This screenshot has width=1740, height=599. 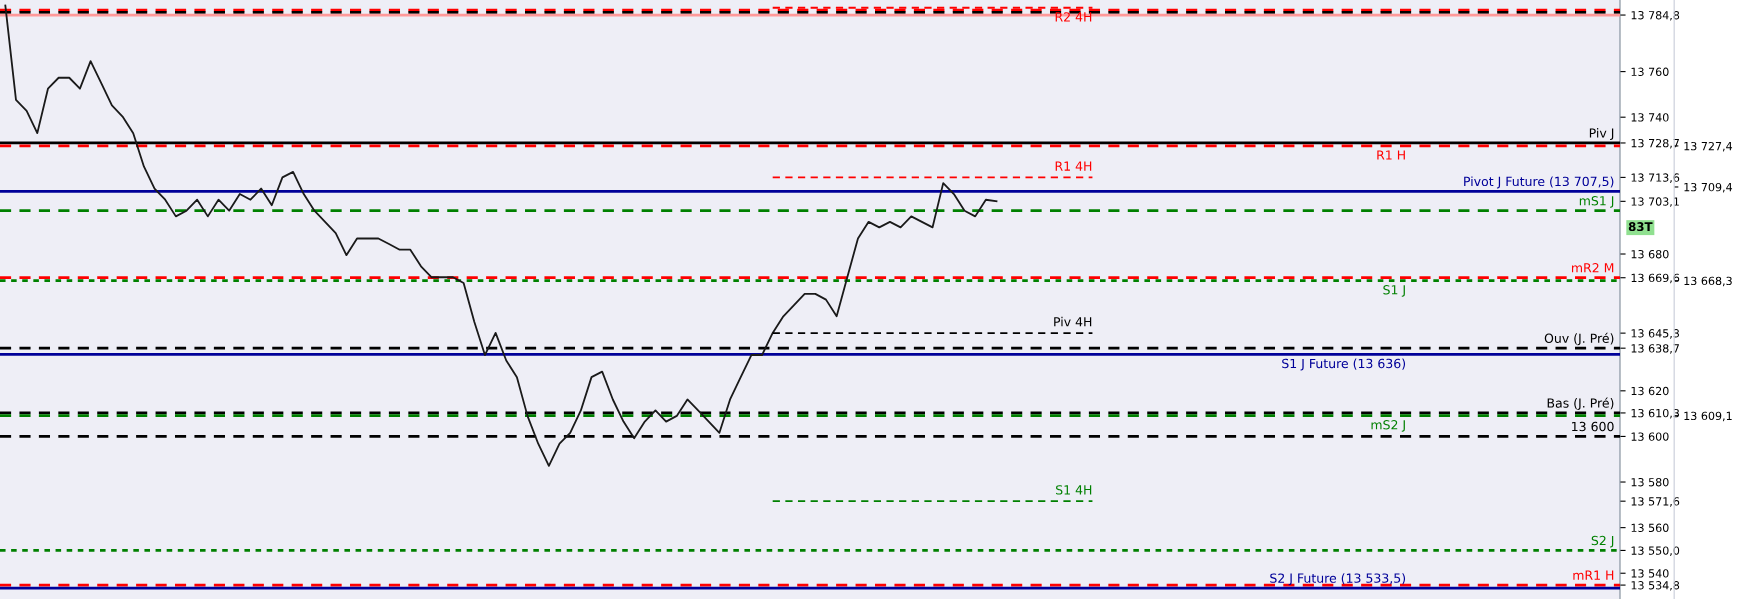 I want to click on y-tick-label: 13 645,3, so click(x=1655, y=334).